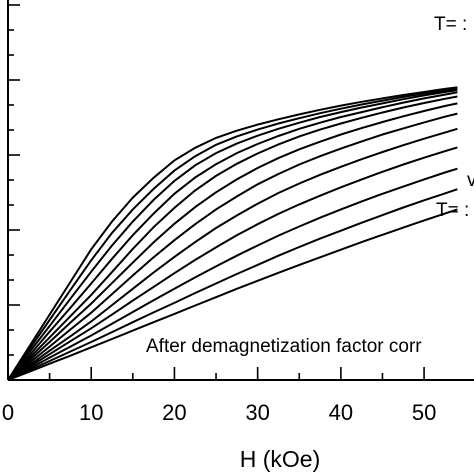 The height and width of the screenshot is (474, 474). I want to click on top-temperature-label: T= :, so click(450, 24).